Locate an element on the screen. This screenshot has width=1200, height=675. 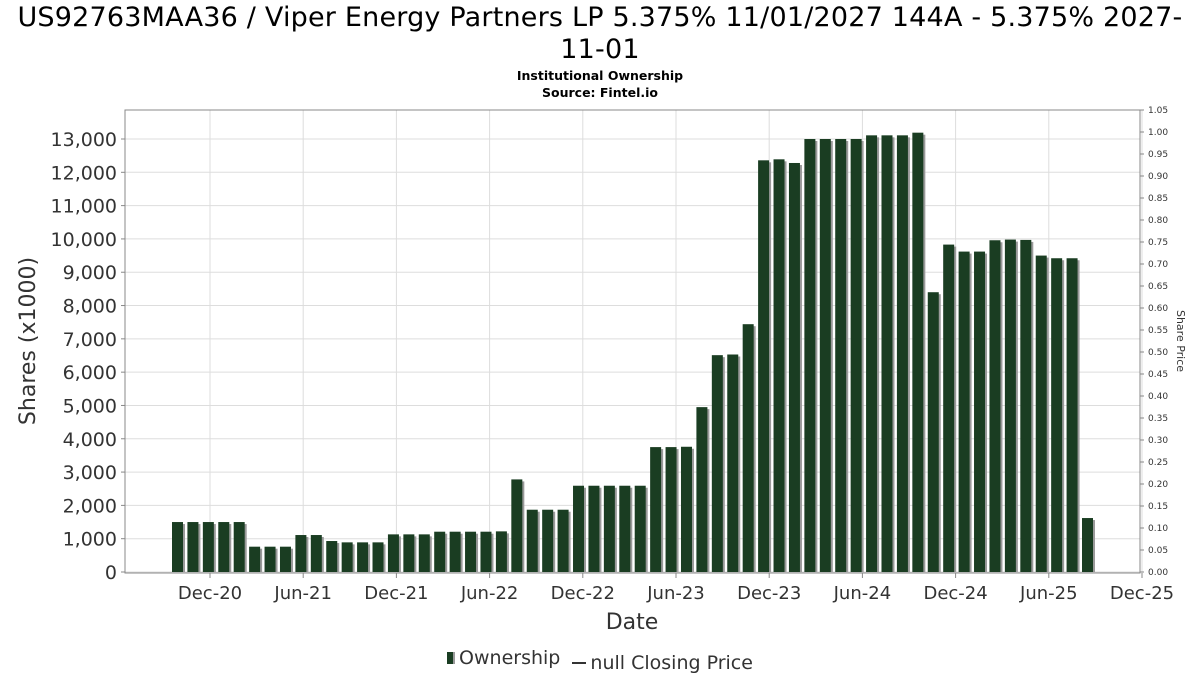
y2-tick-label: 0.40 is located at coordinates (1158, 397).